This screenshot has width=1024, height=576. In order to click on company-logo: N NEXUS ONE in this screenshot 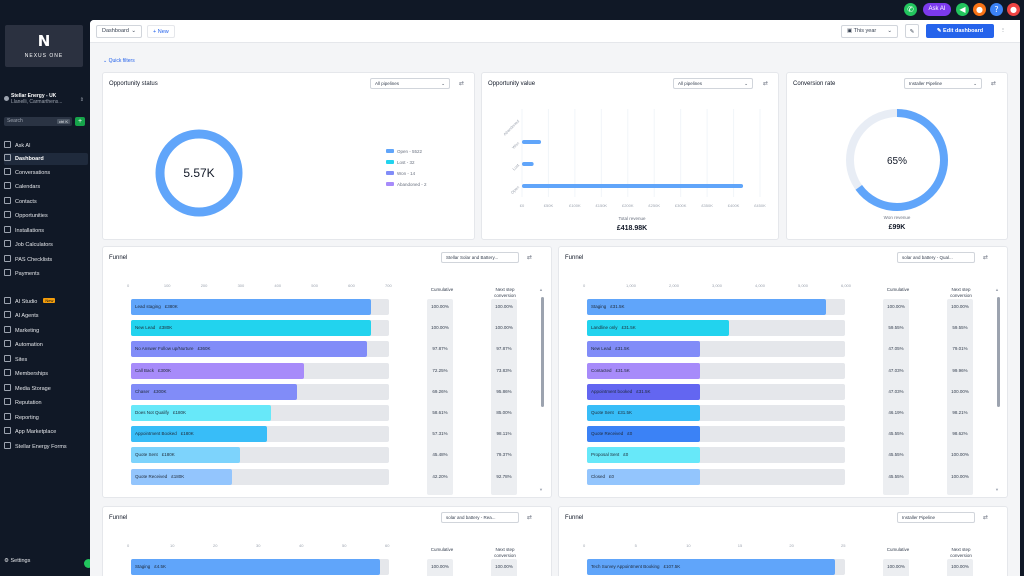, I will do `click(44, 46)`.